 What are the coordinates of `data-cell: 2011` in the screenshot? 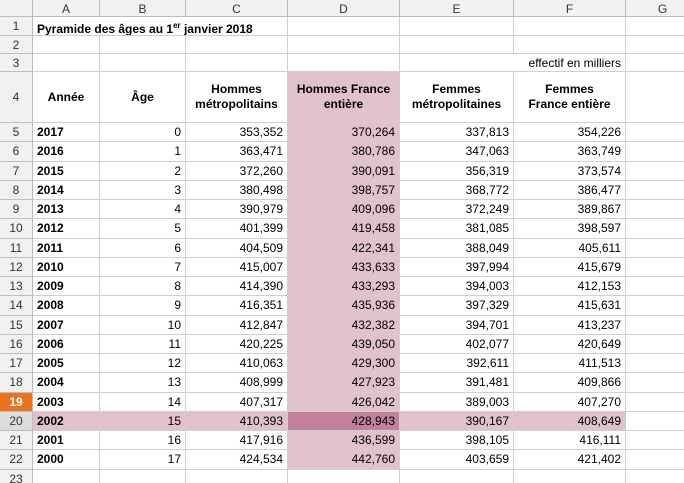 It's located at (66, 248).